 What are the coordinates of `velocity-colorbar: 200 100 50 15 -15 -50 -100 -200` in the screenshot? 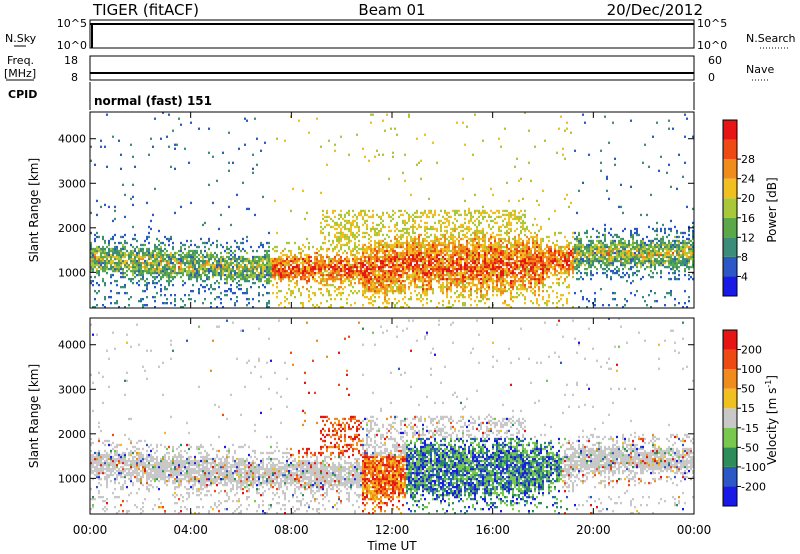 It's located at (744, 418).